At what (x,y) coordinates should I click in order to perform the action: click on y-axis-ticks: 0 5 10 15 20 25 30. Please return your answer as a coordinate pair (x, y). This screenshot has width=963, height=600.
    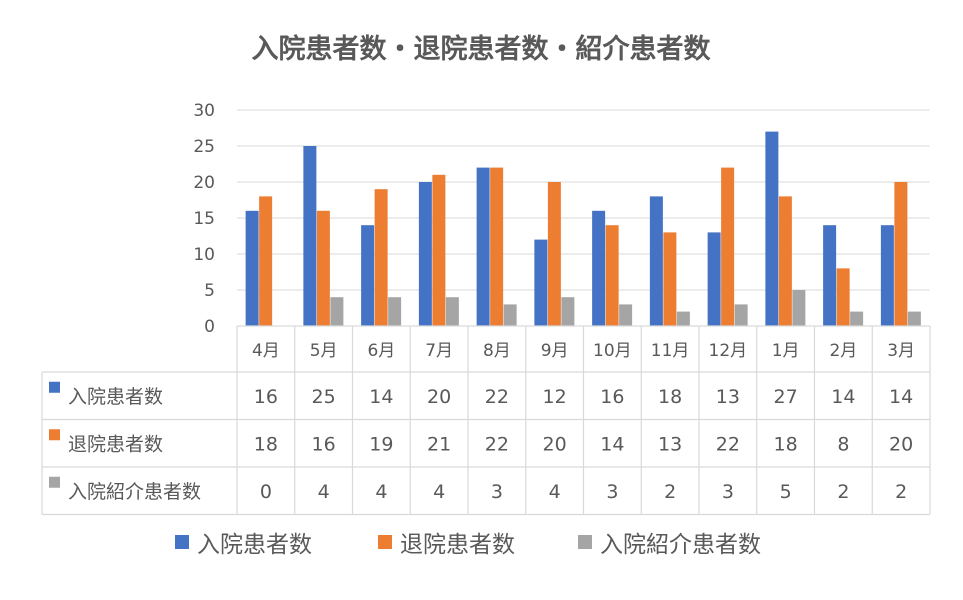
    Looking at the image, I should click on (204, 219).